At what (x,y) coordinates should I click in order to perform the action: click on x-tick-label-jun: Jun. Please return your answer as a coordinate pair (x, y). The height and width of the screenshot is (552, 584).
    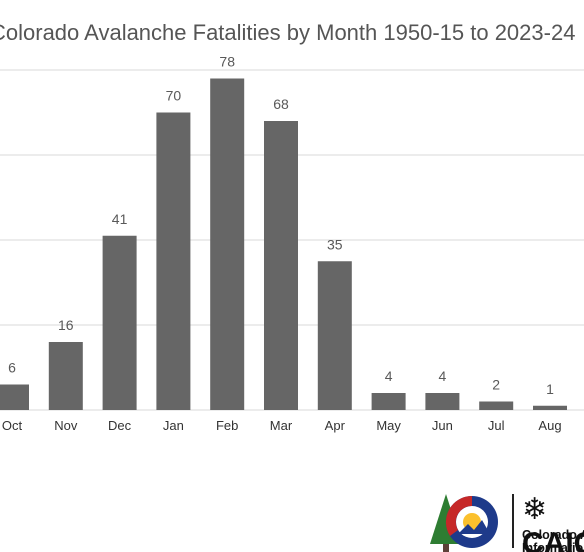
    Looking at the image, I should click on (442, 425).